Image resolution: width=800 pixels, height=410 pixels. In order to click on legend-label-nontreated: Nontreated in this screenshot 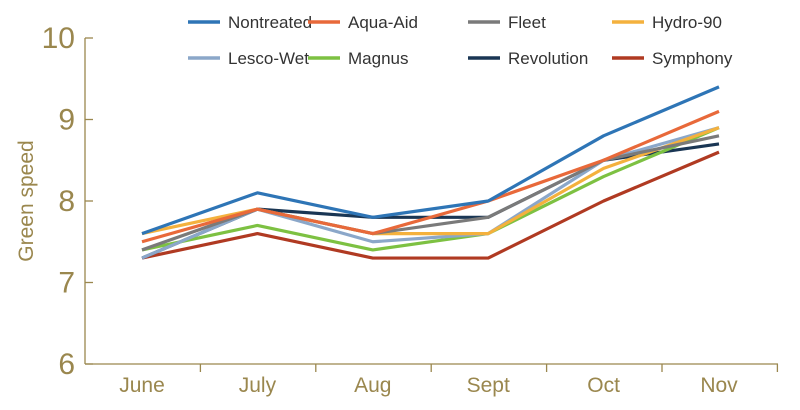, I will do `click(270, 22)`.